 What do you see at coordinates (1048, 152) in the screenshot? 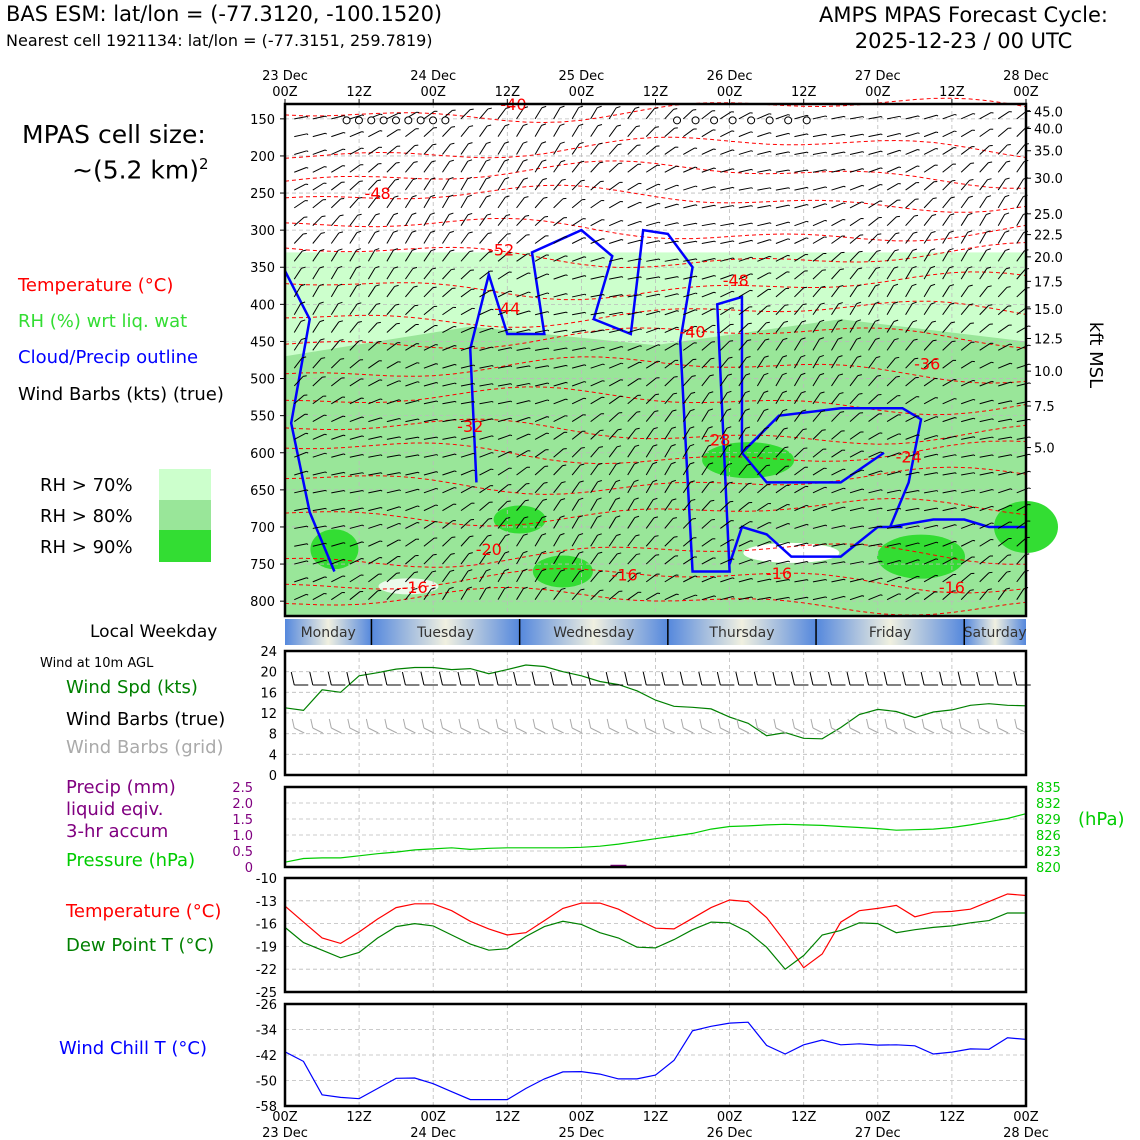
I see `height-tick-label: 35.0` at bounding box center [1048, 152].